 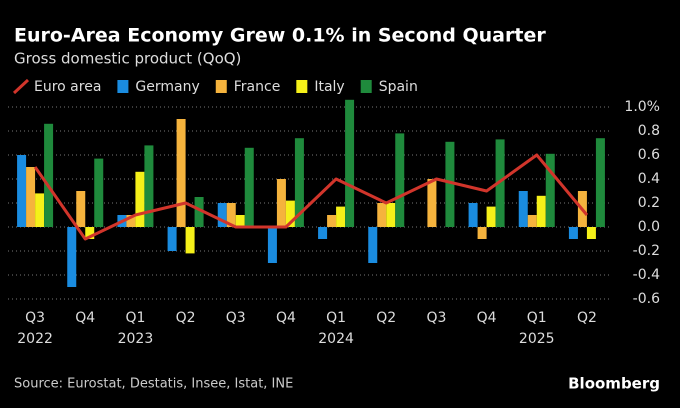 What do you see at coordinates (257, 87) in the screenshot?
I see `legend-label: France` at bounding box center [257, 87].